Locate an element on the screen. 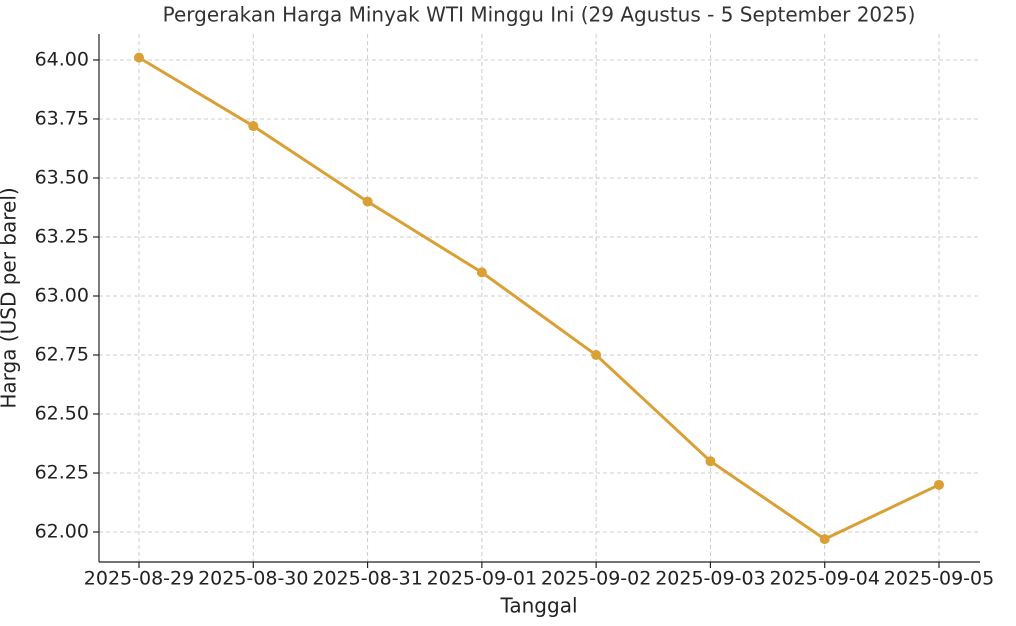  x-tick-label: 2025-09-01 is located at coordinates (482, 579).